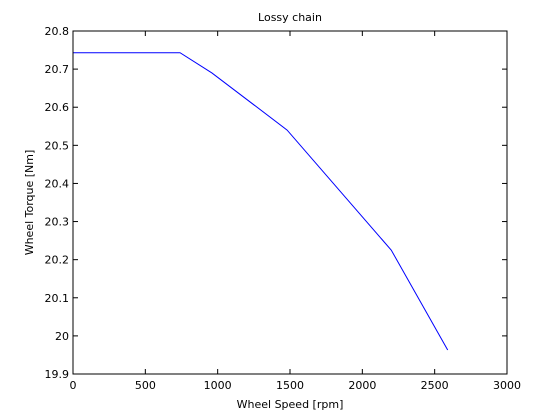  Describe the element at coordinates (290, 385) in the screenshot. I see `x-tick-label: 1500` at that location.